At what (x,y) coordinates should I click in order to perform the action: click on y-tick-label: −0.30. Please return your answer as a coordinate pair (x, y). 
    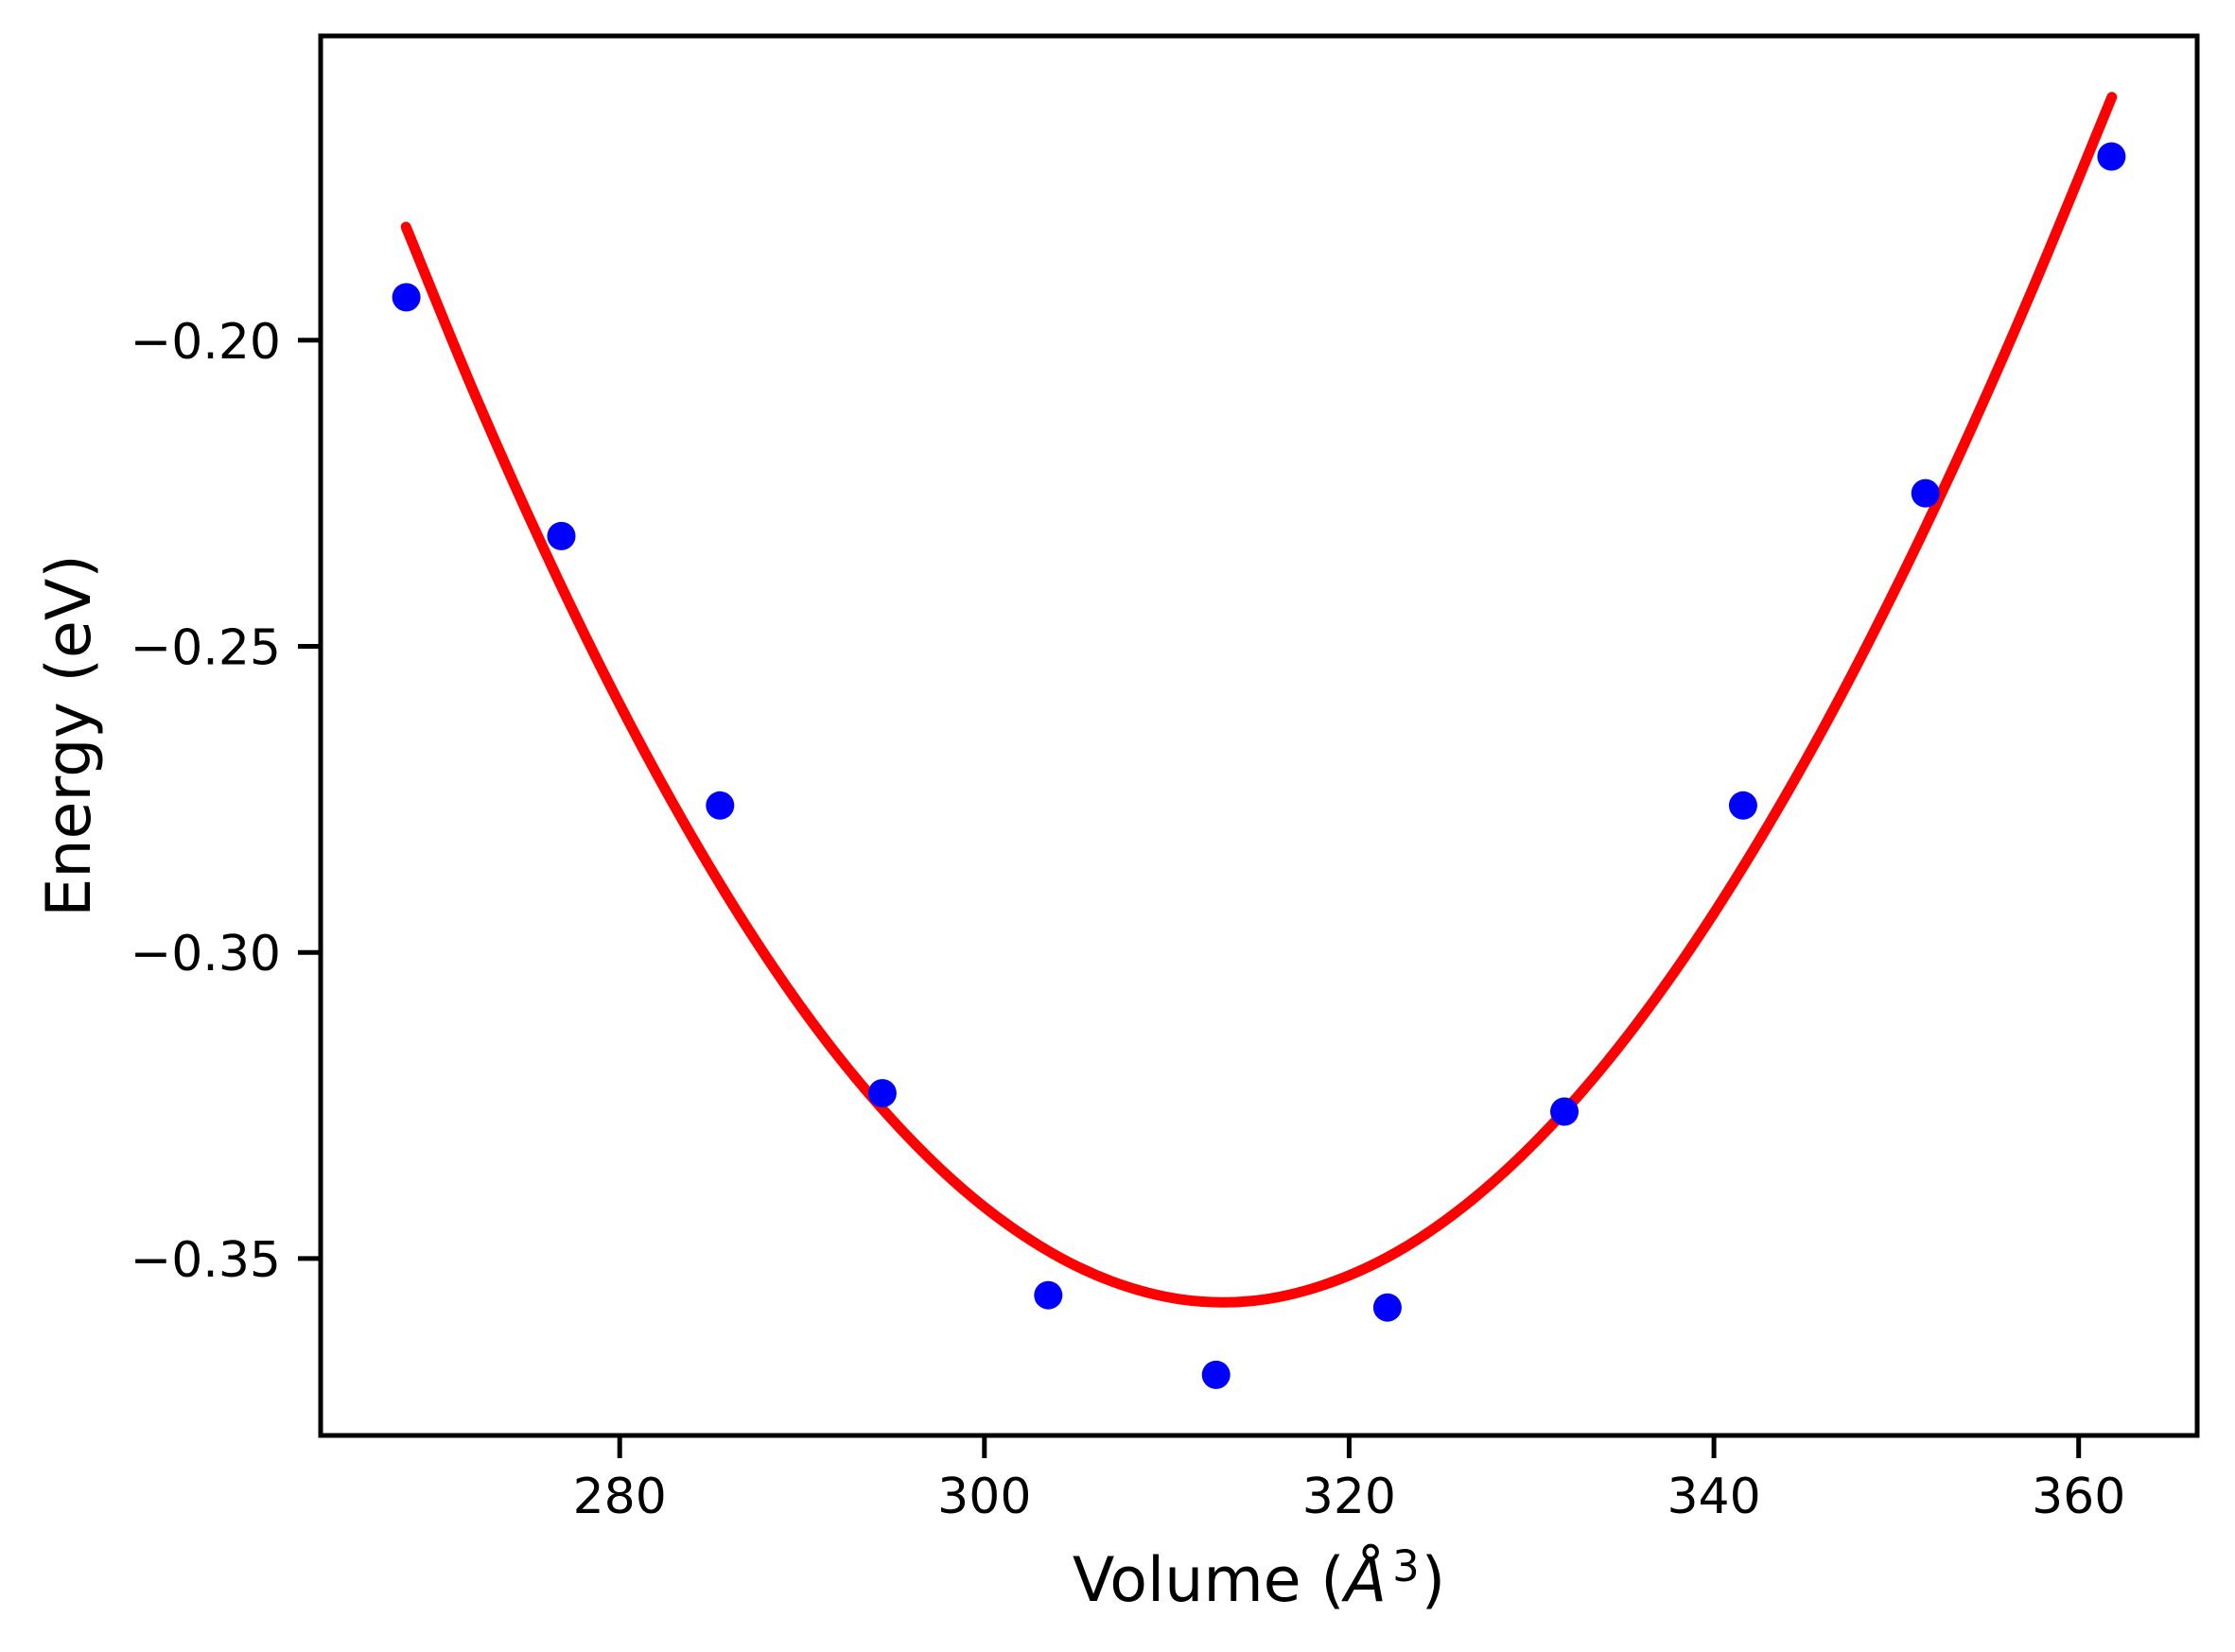
    Looking at the image, I should click on (206, 955).